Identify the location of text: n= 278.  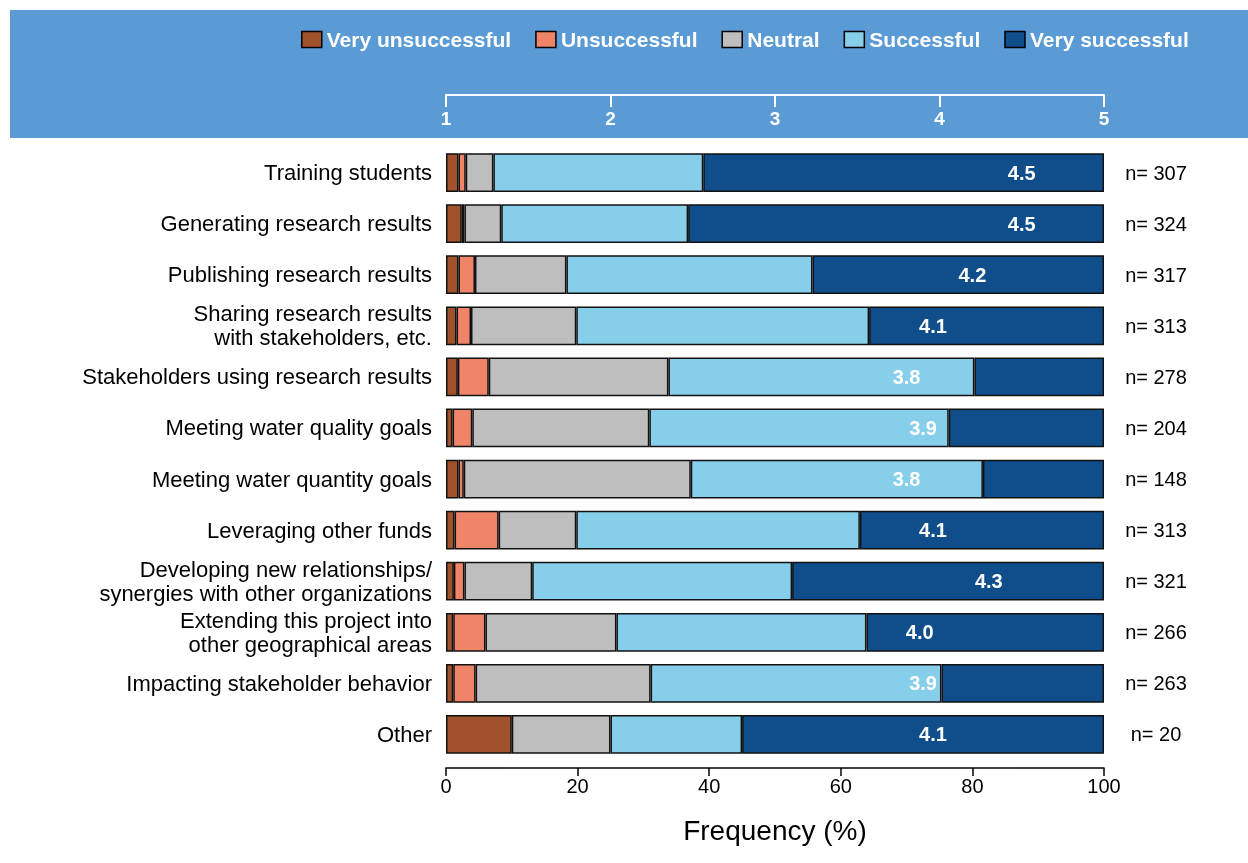
(1156, 376).